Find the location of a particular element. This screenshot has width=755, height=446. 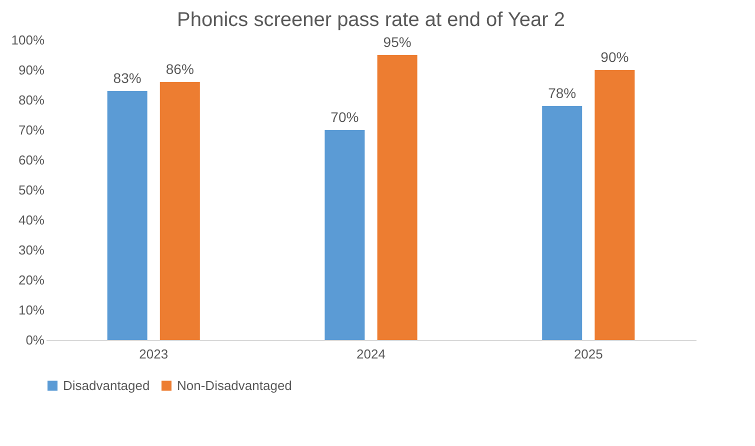

y-tick-label: 100% is located at coordinates (28, 40).